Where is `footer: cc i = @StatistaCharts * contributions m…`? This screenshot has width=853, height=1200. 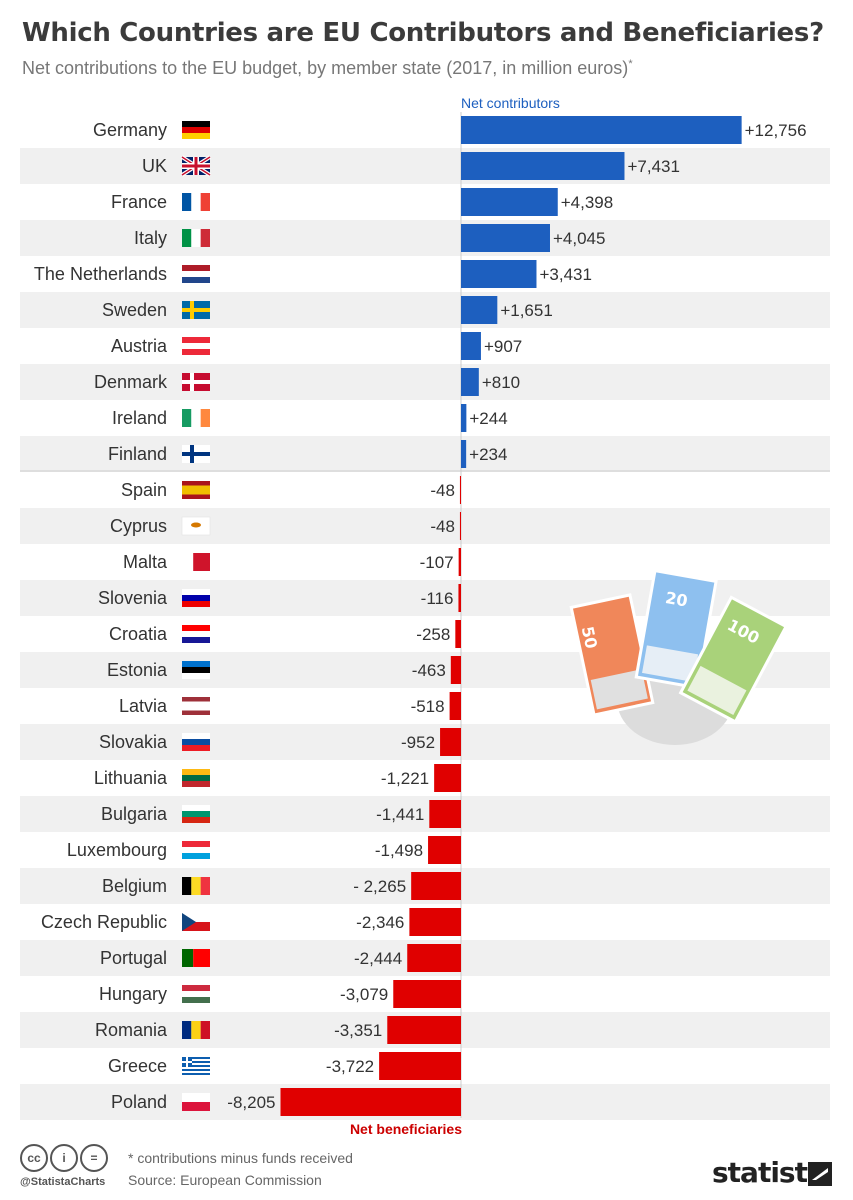
footer: cc i = @StatistaCharts * contributions m… is located at coordinates (426, 1170).